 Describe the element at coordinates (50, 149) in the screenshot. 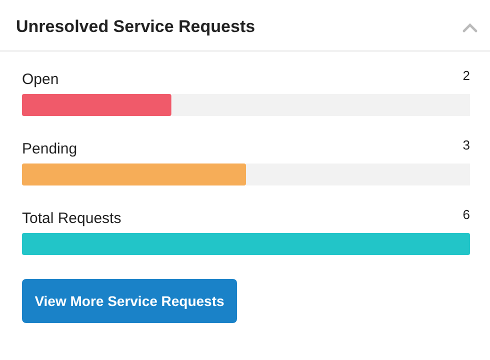

I see `y-tick-label: Pending` at that location.